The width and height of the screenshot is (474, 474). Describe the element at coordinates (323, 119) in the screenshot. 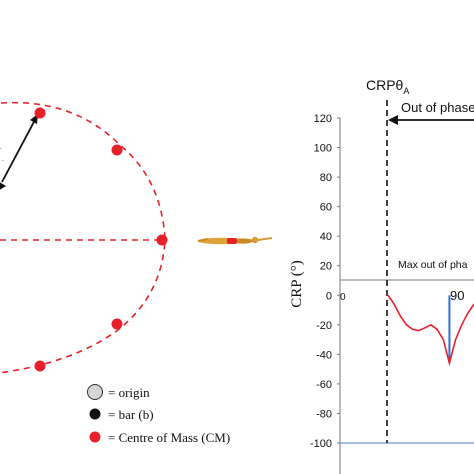

I see `y-tick-label: 120` at that location.